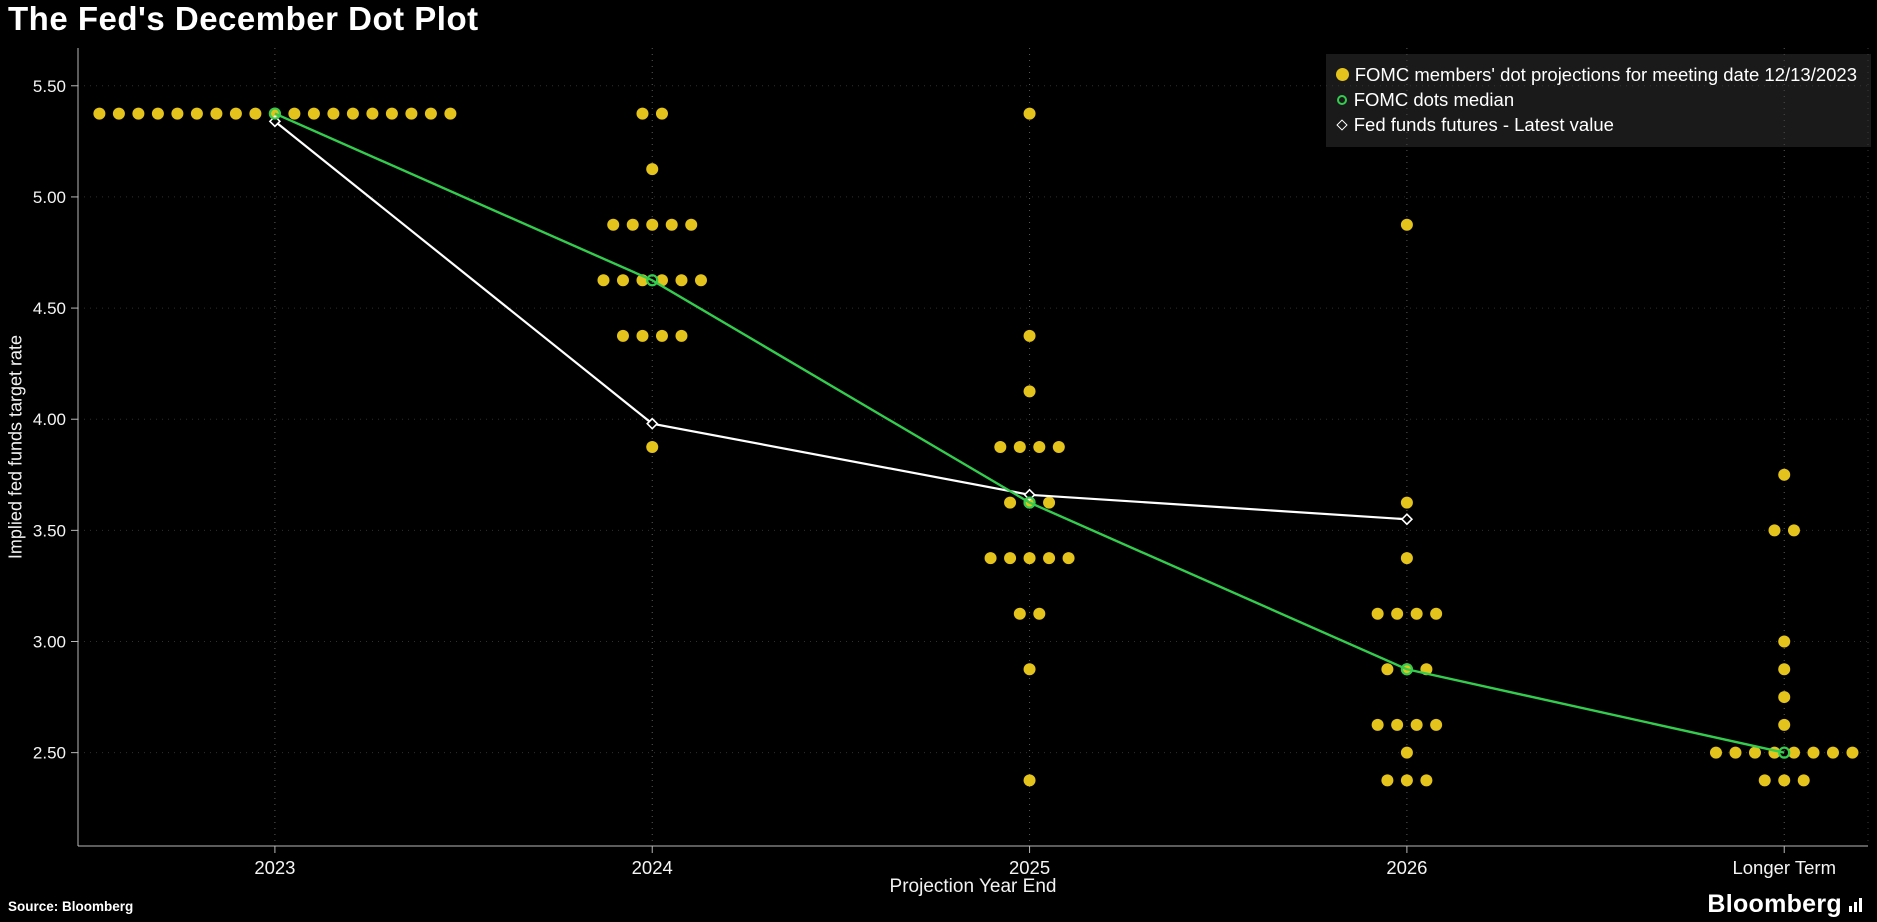 The width and height of the screenshot is (1877, 922). I want to click on legend-item: FOMC dots median, so click(1596, 99).